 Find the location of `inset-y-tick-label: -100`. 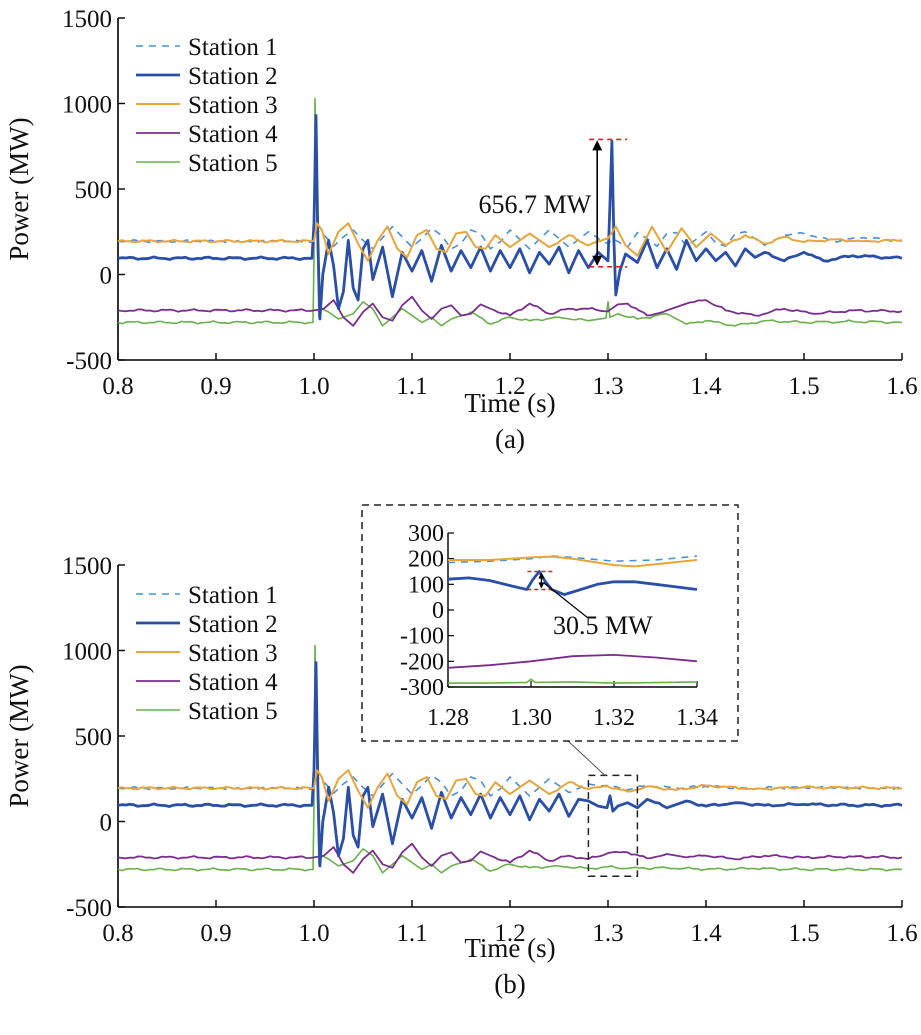

inset-y-tick-label: -100 is located at coordinates (422, 637).